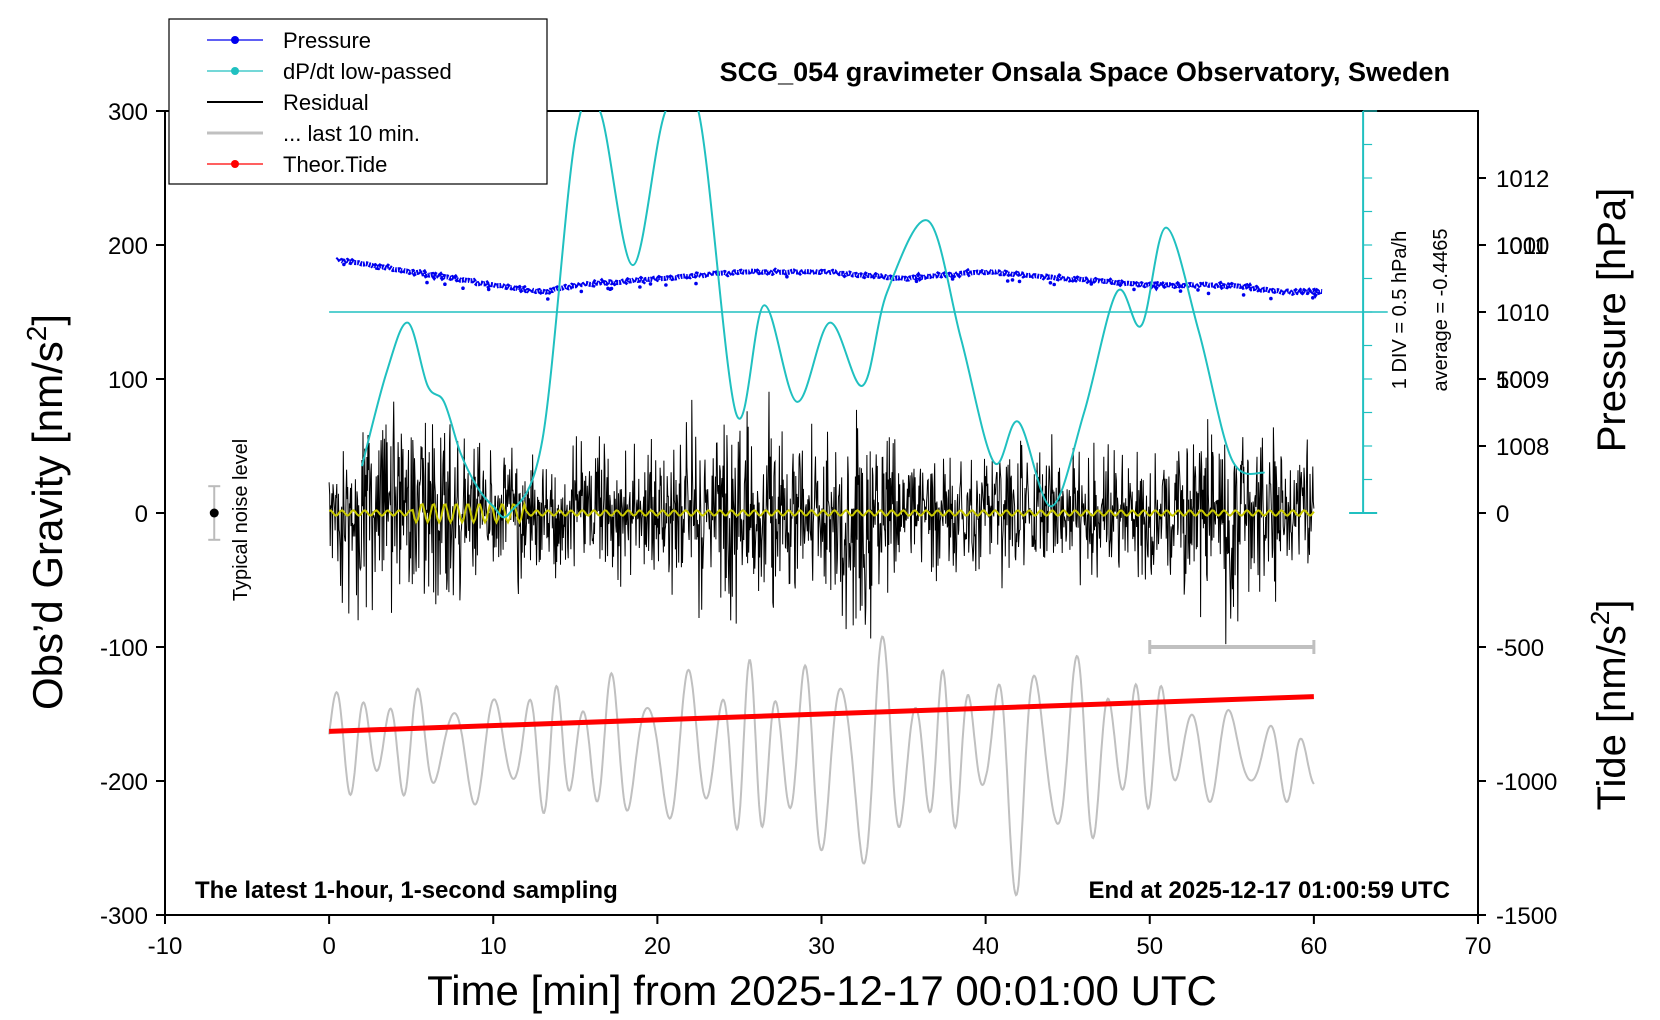 The width and height of the screenshot is (1660, 1020). What do you see at coordinates (1270, 890) in the screenshot?
I see `footer-right: End at 2025-12-17 01:00:59 UTC` at bounding box center [1270, 890].